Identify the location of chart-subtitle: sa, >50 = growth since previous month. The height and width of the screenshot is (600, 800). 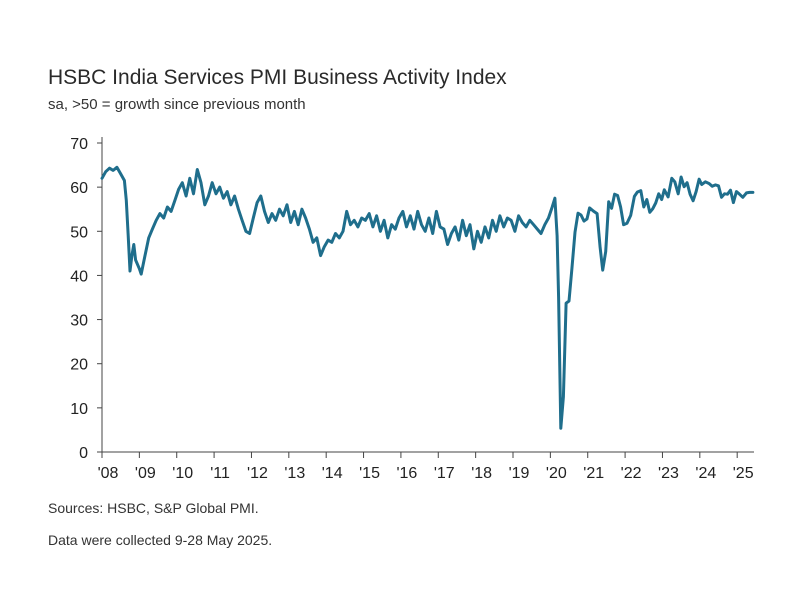
(177, 104).